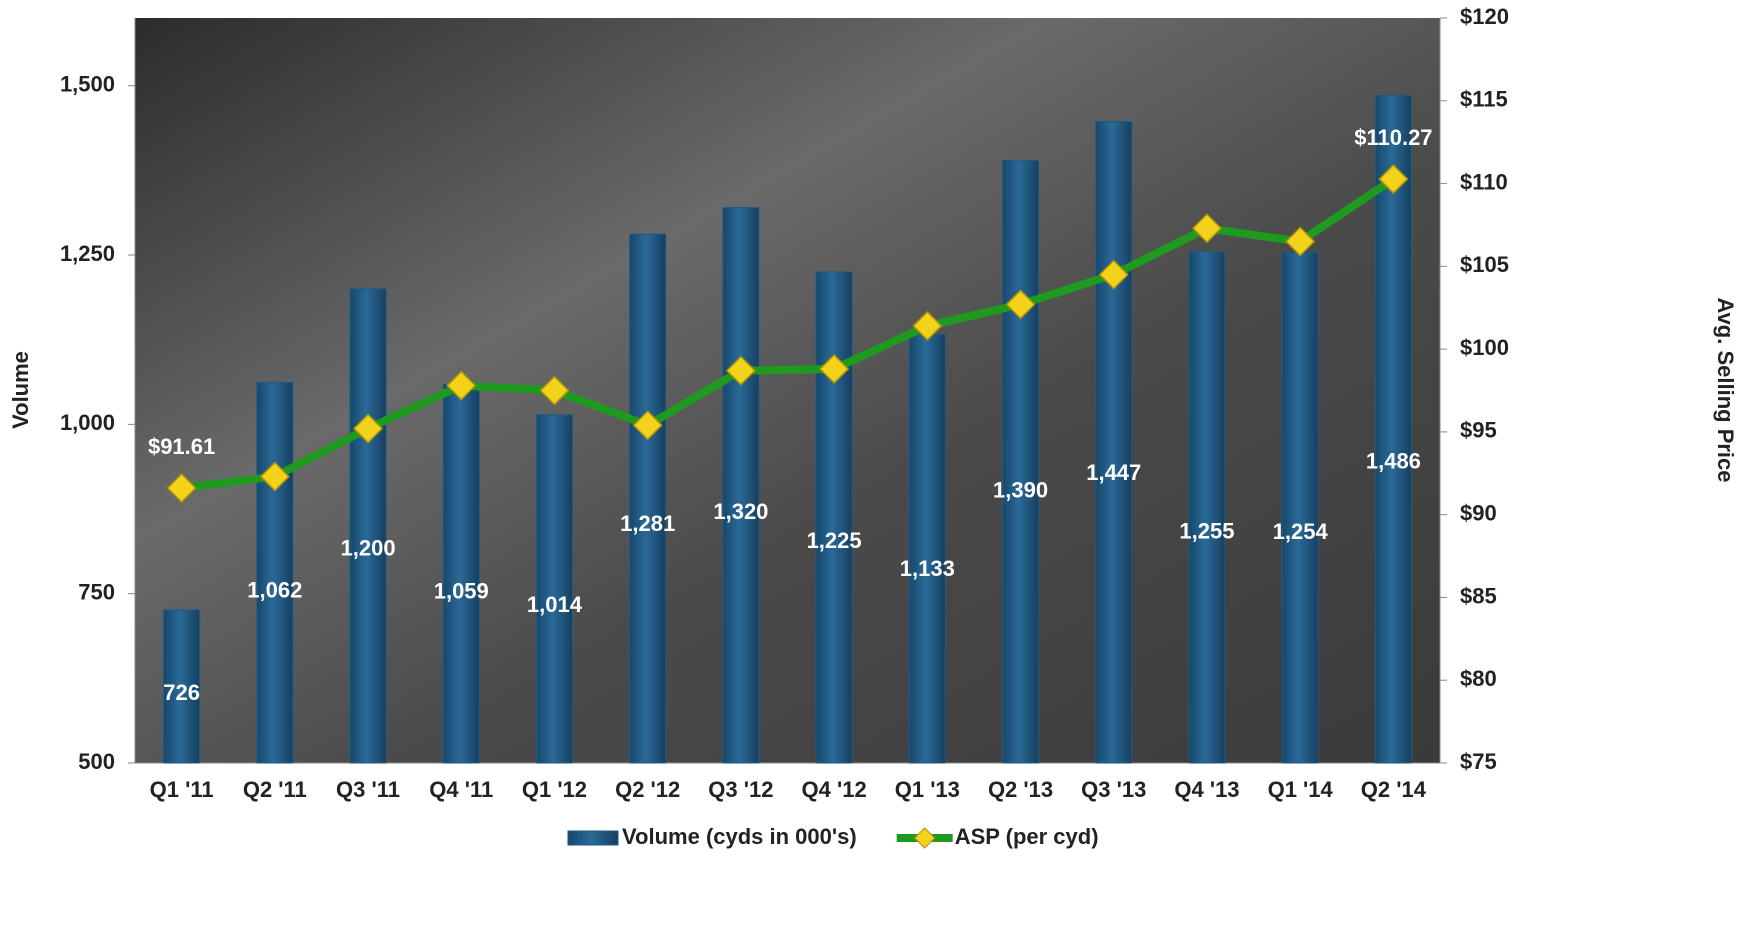 The width and height of the screenshot is (1748, 952). Describe the element at coordinates (647, 523) in the screenshot. I see `bar-label: 1,281` at that location.